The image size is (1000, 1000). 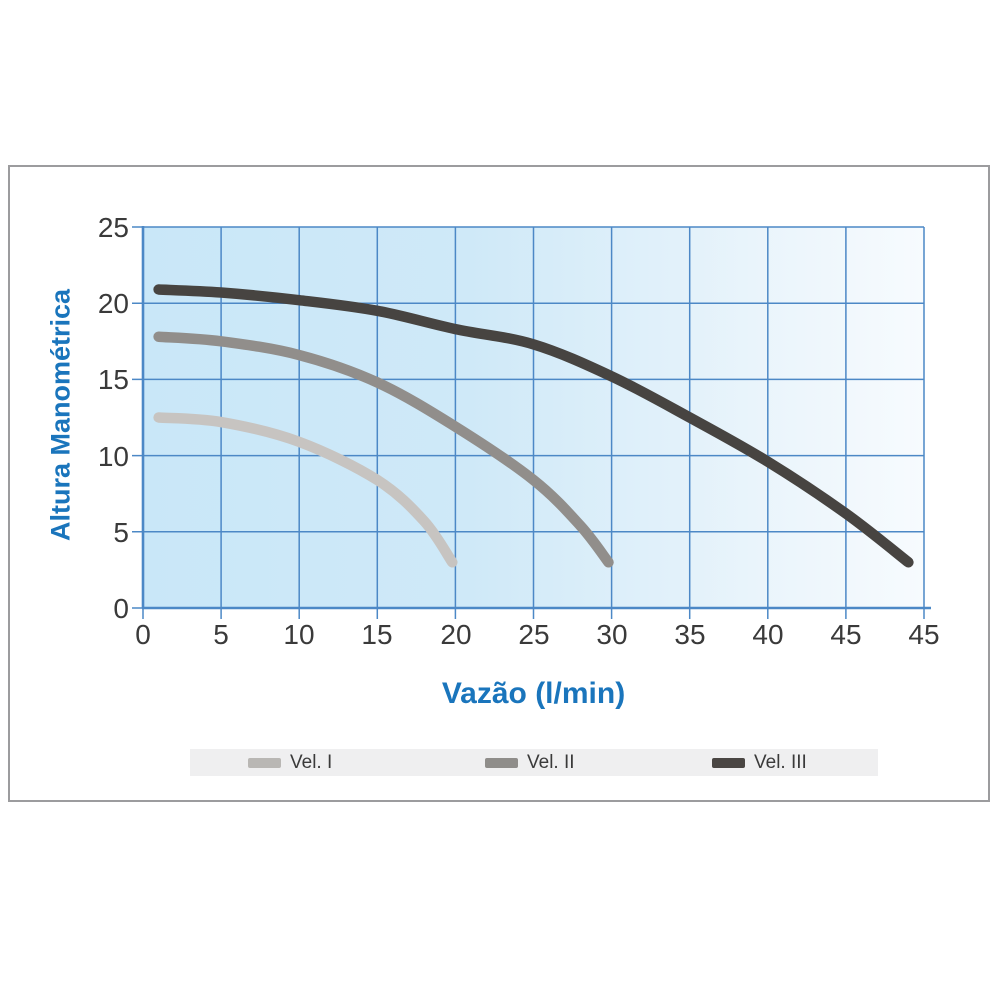 What do you see at coordinates (376, 634) in the screenshot?
I see `x-tick-label: 15` at bounding box center [376, 634].